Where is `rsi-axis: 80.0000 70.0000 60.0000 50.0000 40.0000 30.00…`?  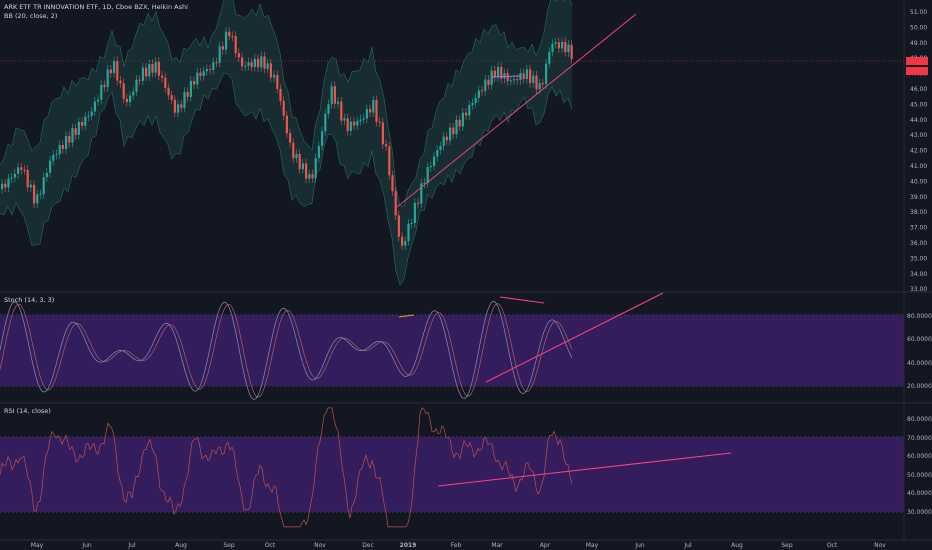
rsi-axis: 80.0000 70.0000 60.0000 50.0000 40.0000 30.00… is located at coordinates (919, 466).